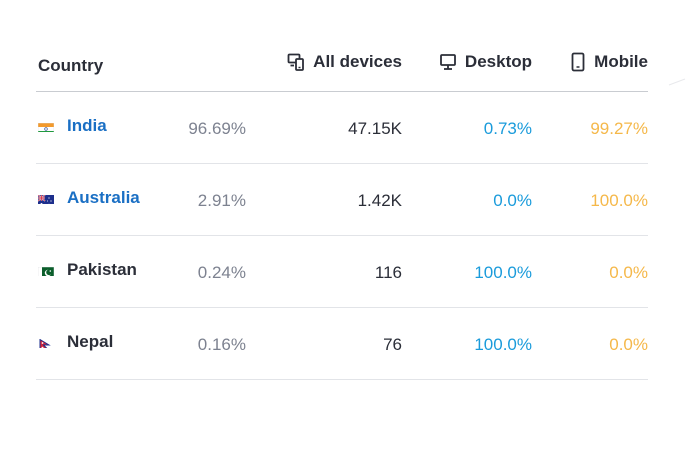  I want to click on mobile-share-value: 99.27%, so click(619, 128).